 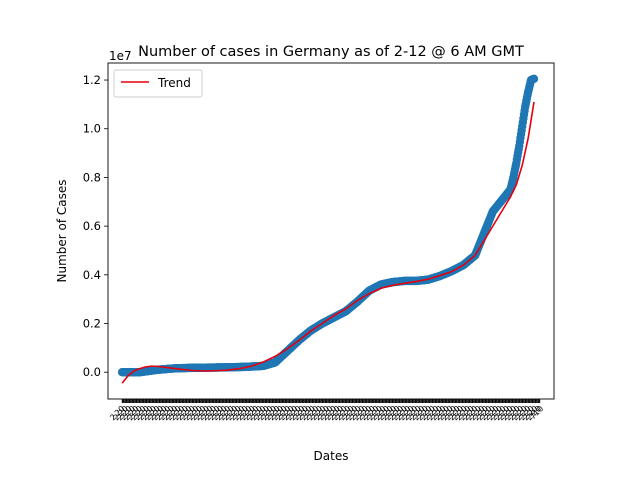 I want to click on legend-box, so click(x=158, y=83).